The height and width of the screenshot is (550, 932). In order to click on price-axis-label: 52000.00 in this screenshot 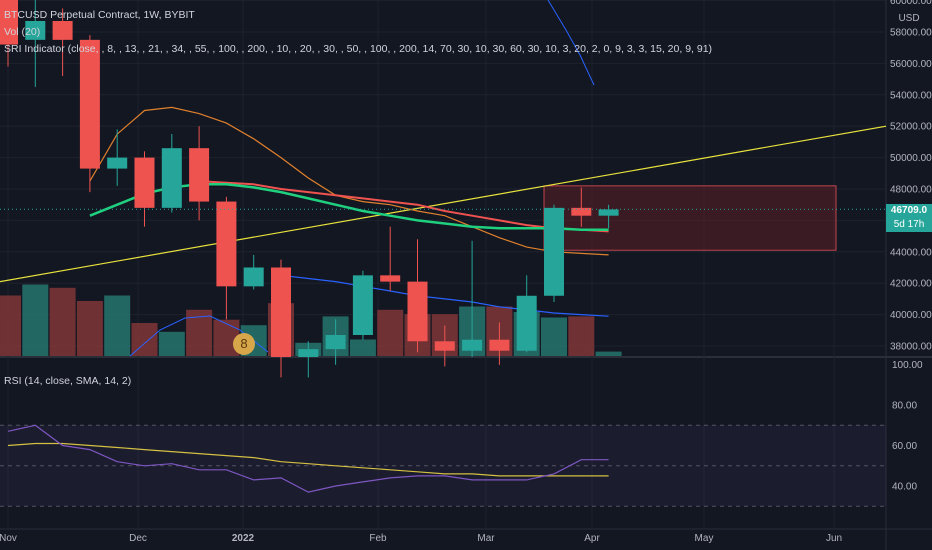, I will do `click(911, 127)`.